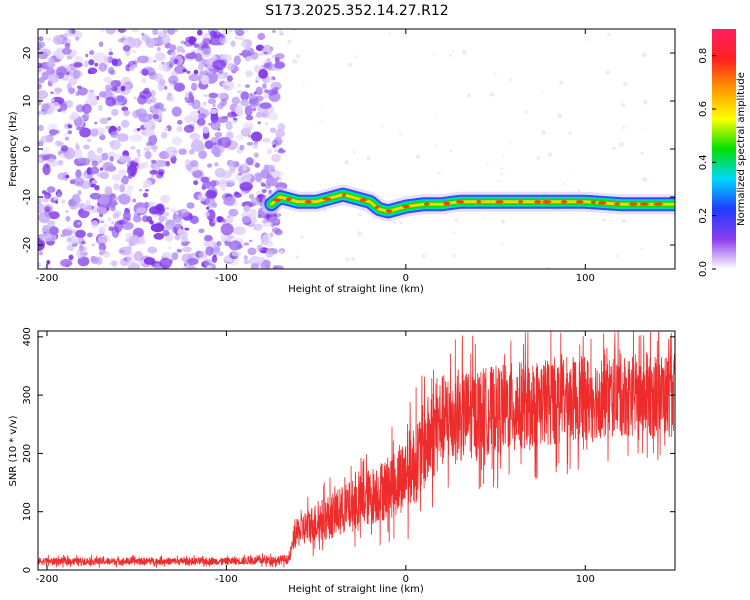  I want to click on spectrogram-x-label: Height of straight line (km), so click(356, 289).